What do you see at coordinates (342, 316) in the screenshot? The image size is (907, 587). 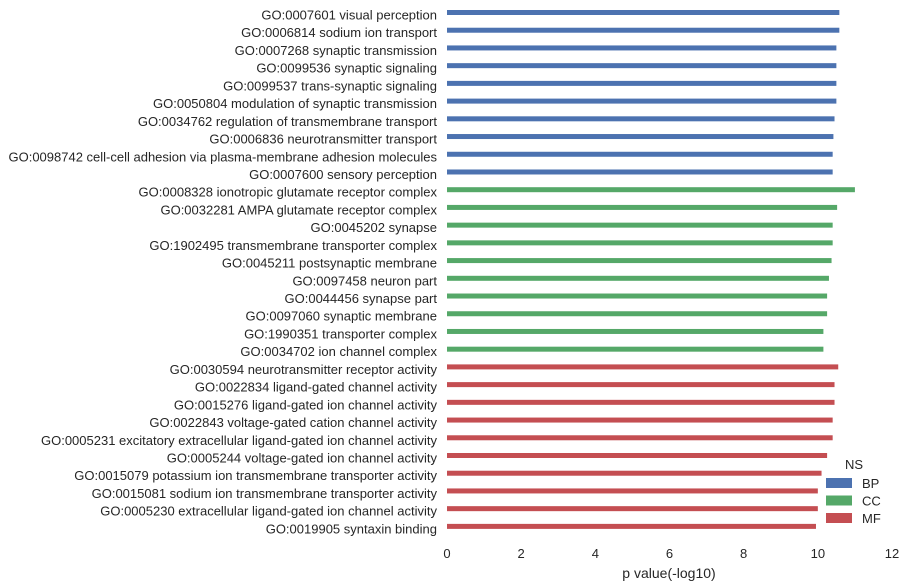 I see `category-label: GO:0097060 synaptic membrane` at bounding box center [342, 316].